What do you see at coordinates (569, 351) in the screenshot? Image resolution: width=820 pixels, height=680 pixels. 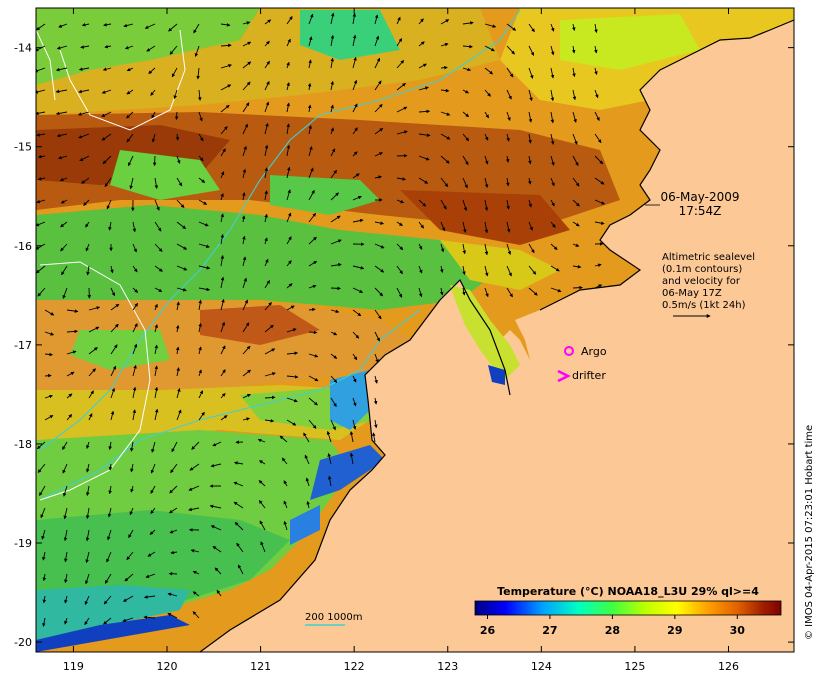 I see `argo-marker` at bounding box center [569, 351].